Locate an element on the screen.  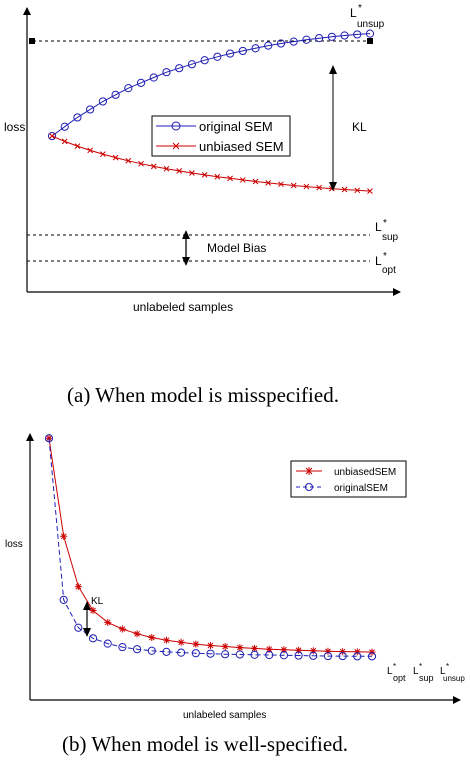
ref-sup-sub: sup is located at coordinates (426, 678).